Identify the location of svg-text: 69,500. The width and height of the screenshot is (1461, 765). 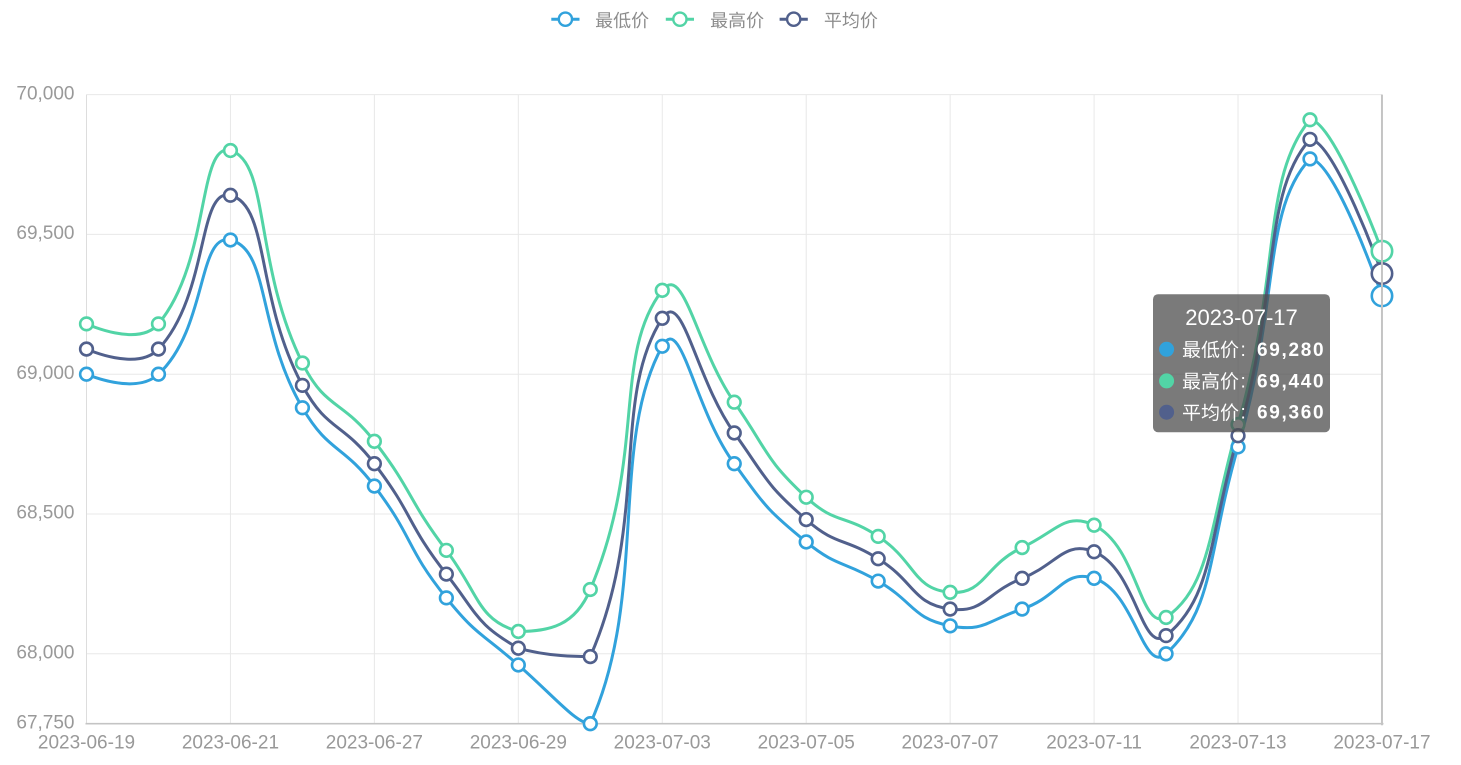
(45, 233).